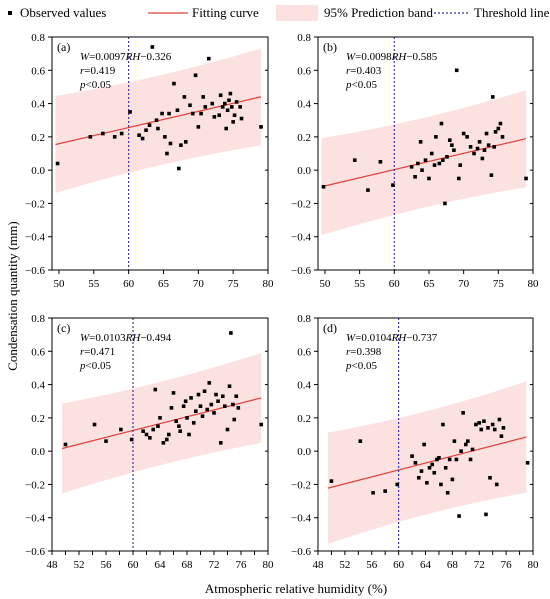 This screenshot has width=550, height=599. Describe the element at coordinates (364, 352) in the screenshot. I see `correlation-r: r=0.398` at that location.